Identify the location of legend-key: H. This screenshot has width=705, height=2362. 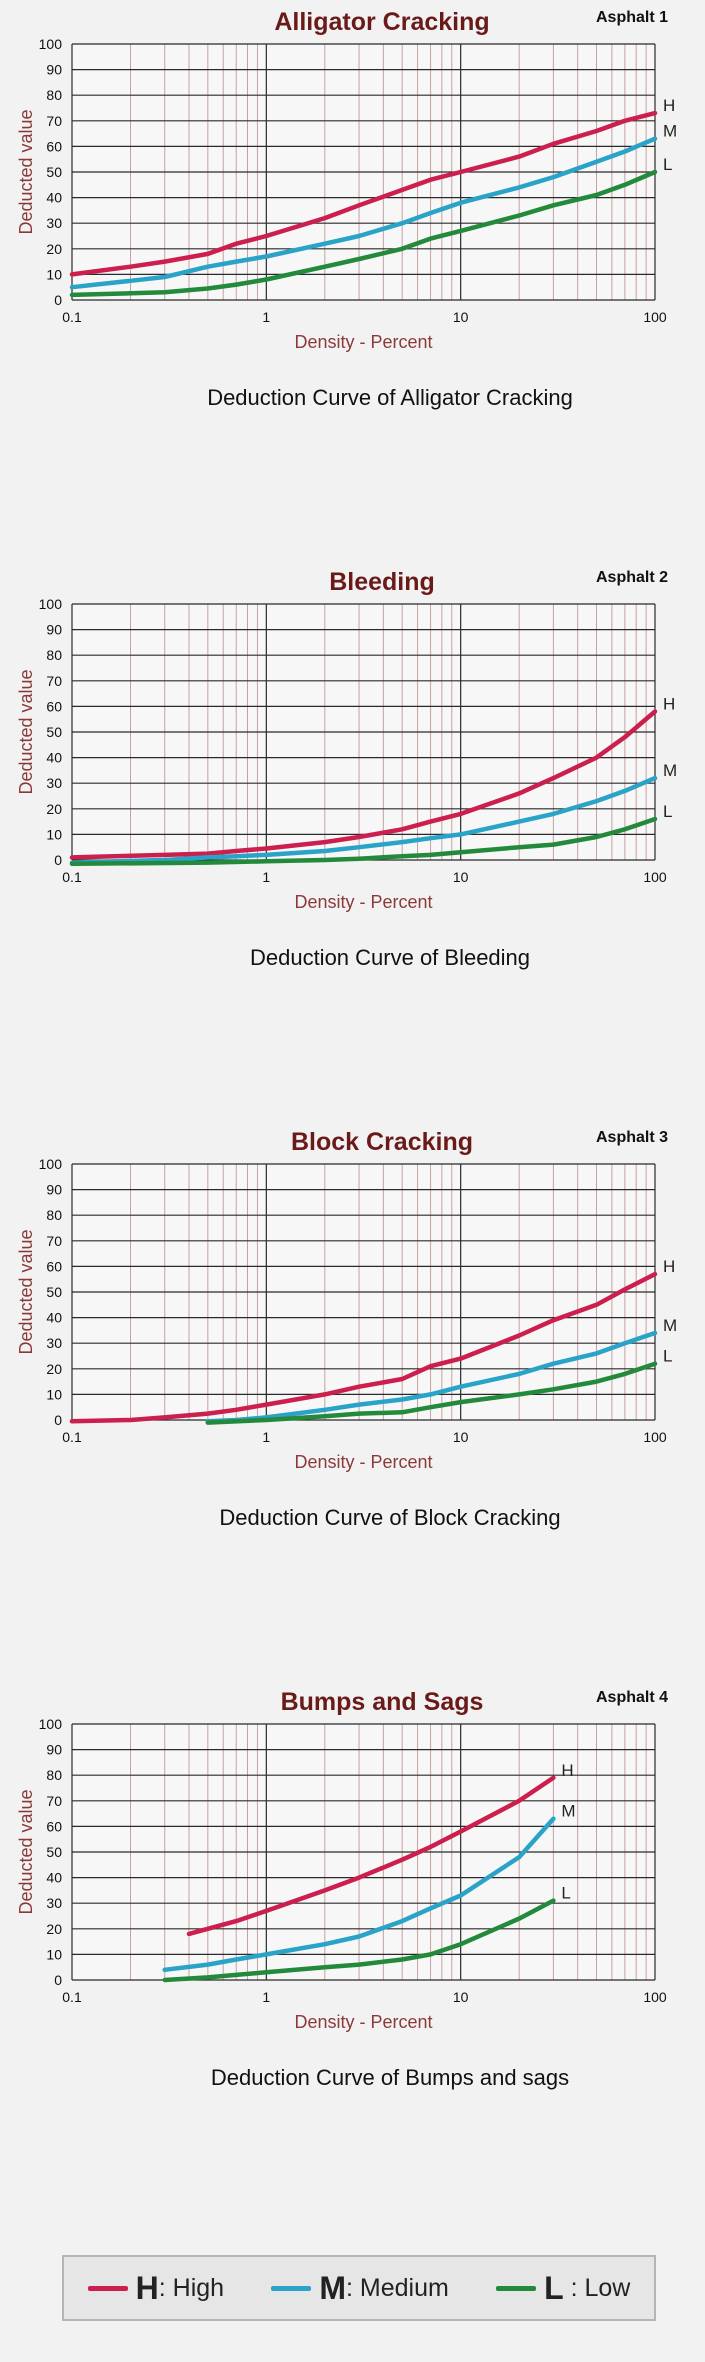
(147, 2287).